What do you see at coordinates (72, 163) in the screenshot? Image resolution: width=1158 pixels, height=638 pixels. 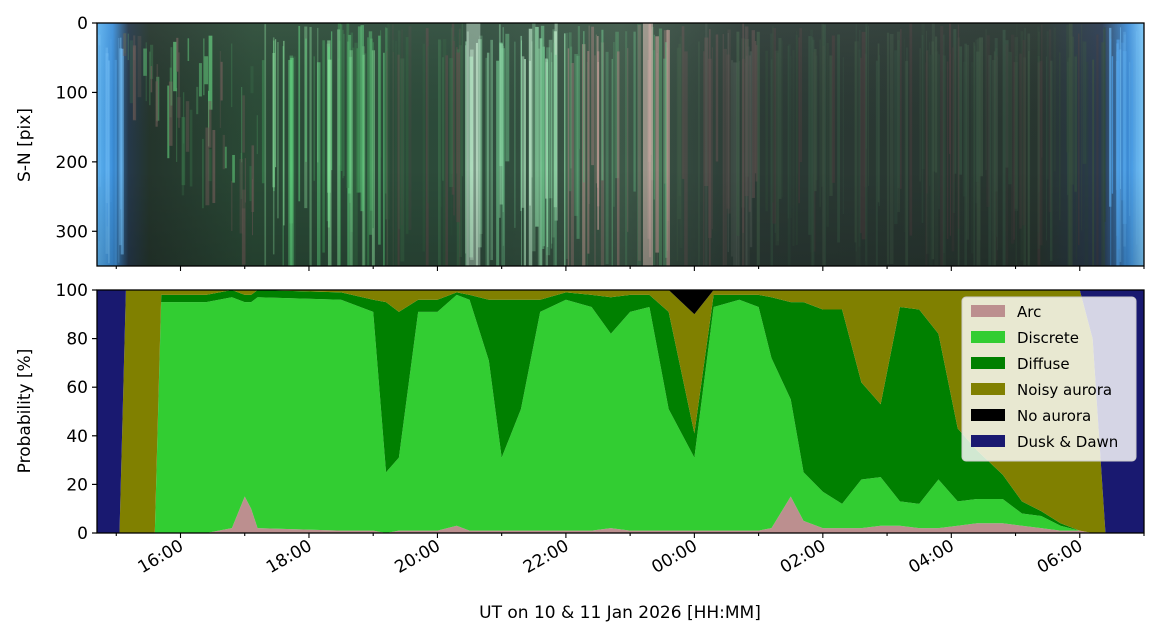 I see `keogram-y-tick-label: 200` at bounding box center [72, 163].